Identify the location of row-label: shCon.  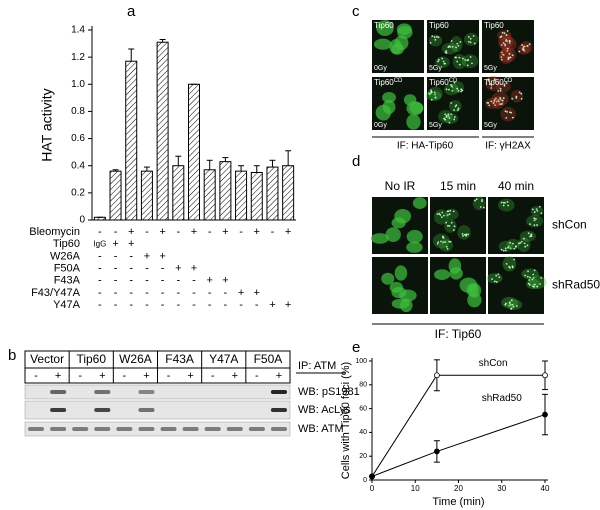
(569, 225).